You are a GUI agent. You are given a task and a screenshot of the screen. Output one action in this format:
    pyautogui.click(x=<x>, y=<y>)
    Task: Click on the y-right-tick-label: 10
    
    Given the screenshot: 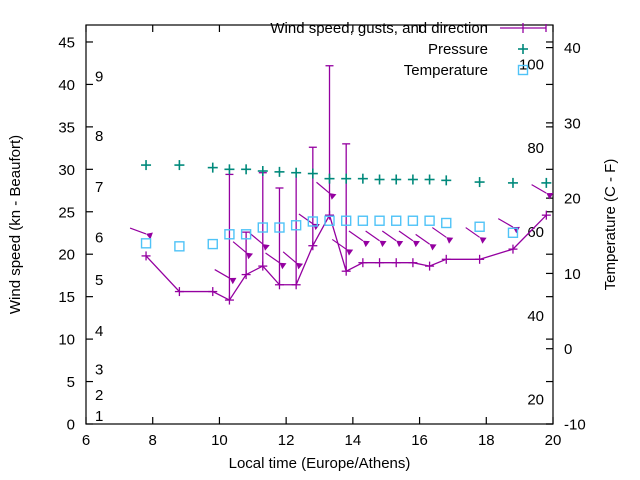 What is the action you would take?
    pyautogui.click(x=572, y=274)
    